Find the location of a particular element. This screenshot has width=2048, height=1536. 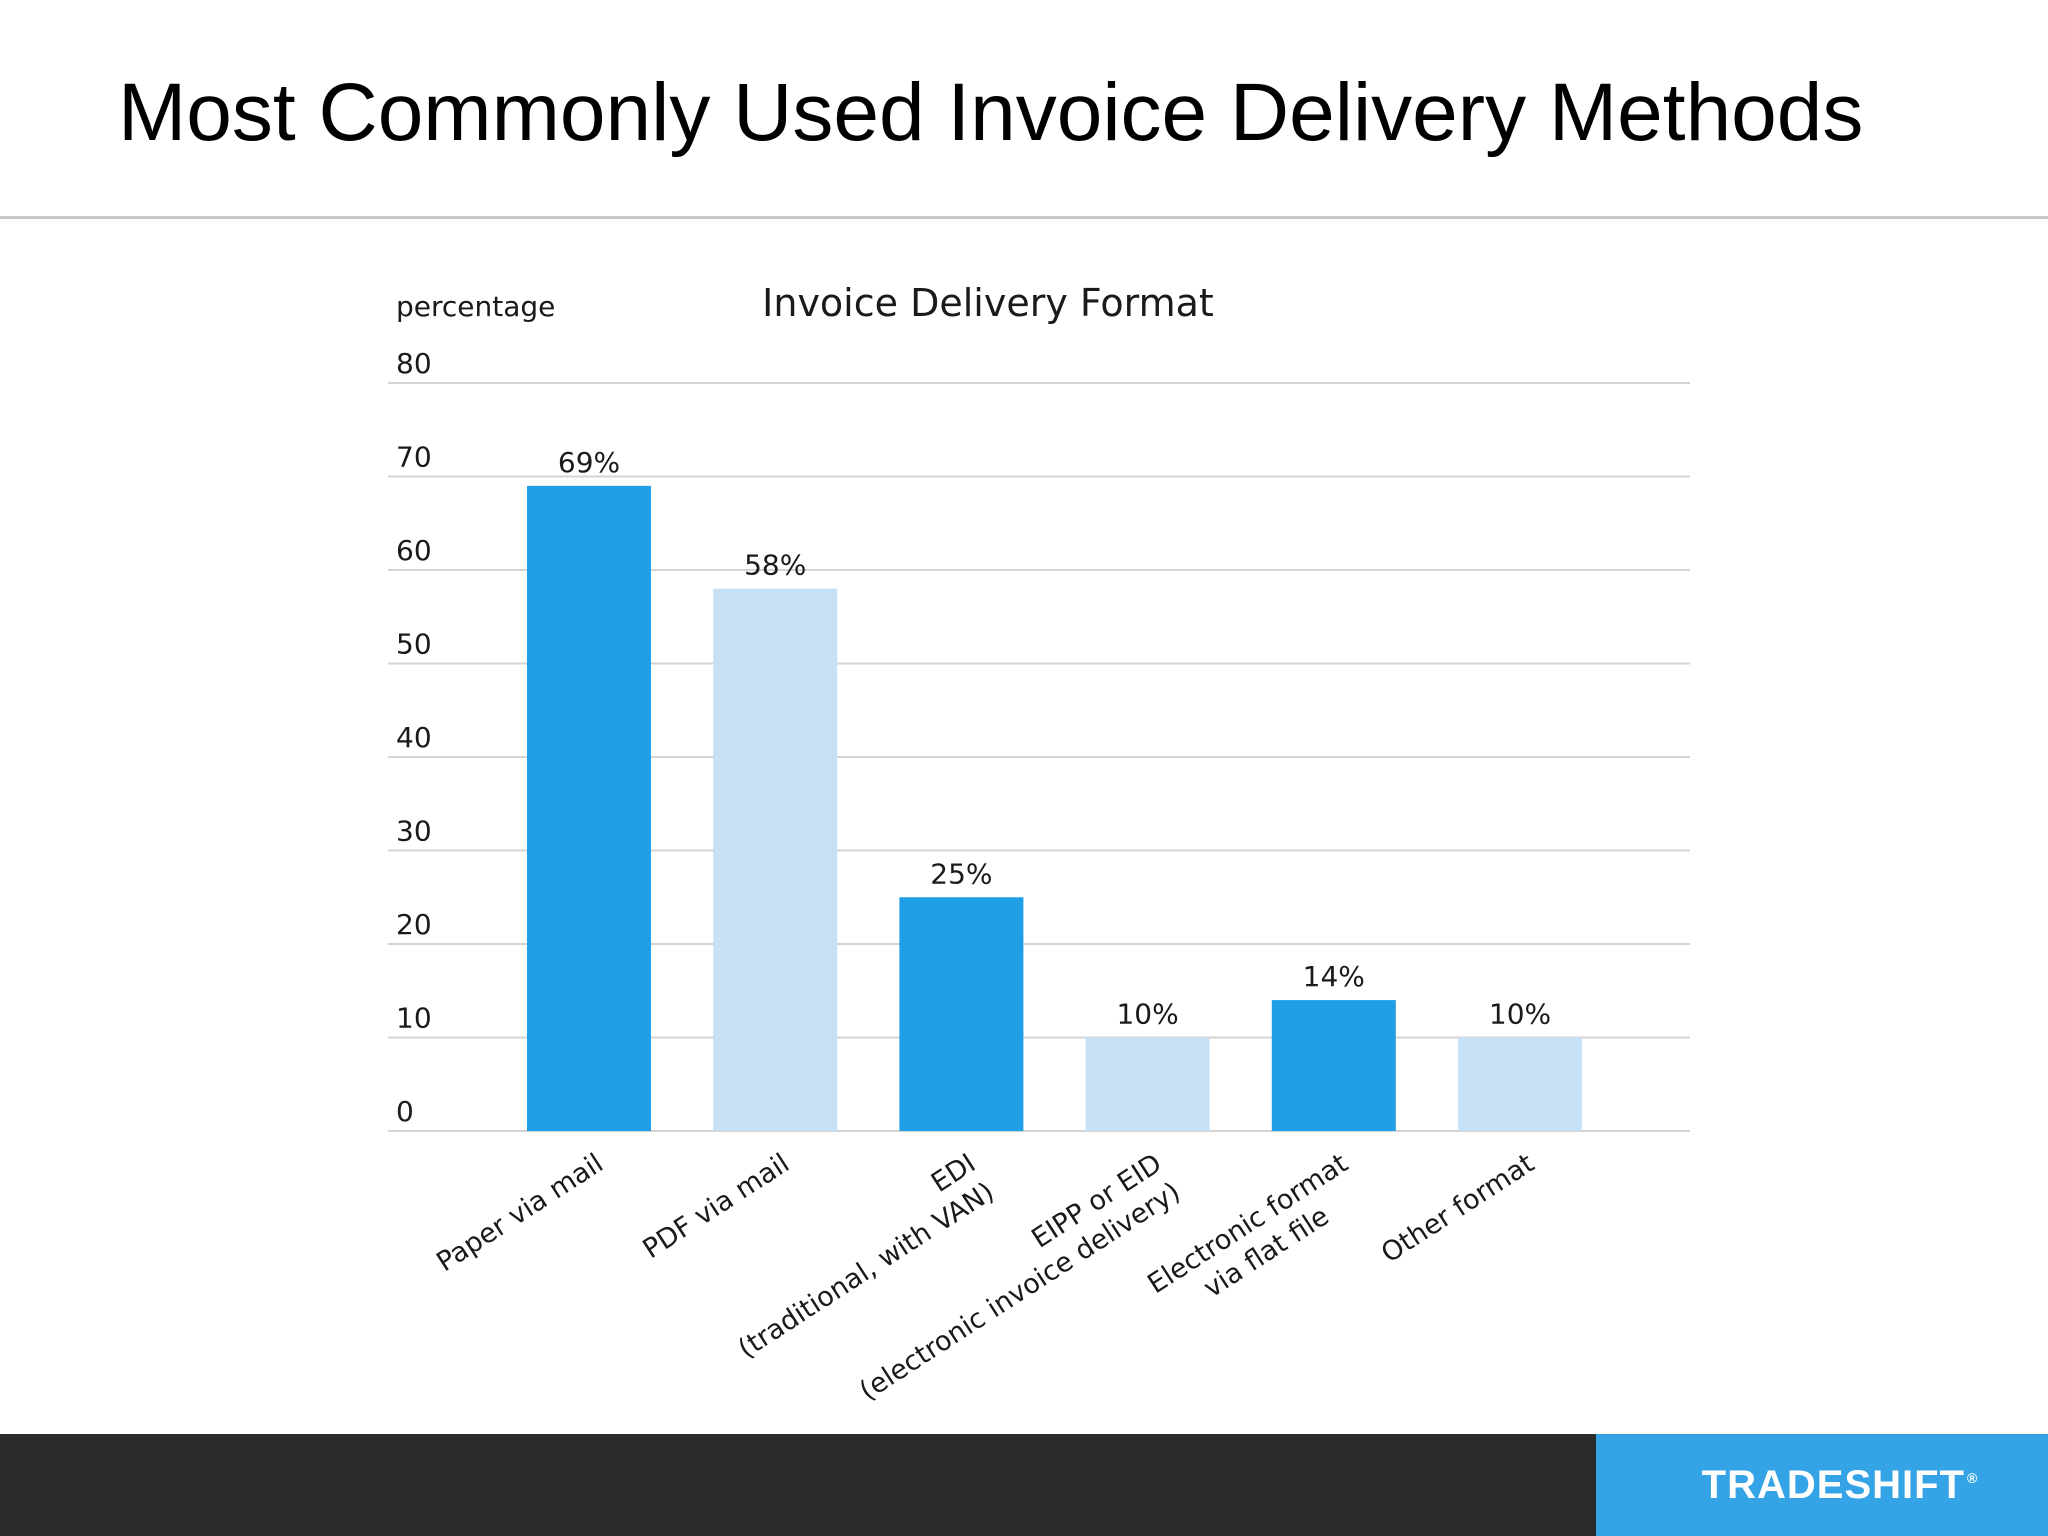

y-tick-label: 40 is located at coordinates (414, 737).